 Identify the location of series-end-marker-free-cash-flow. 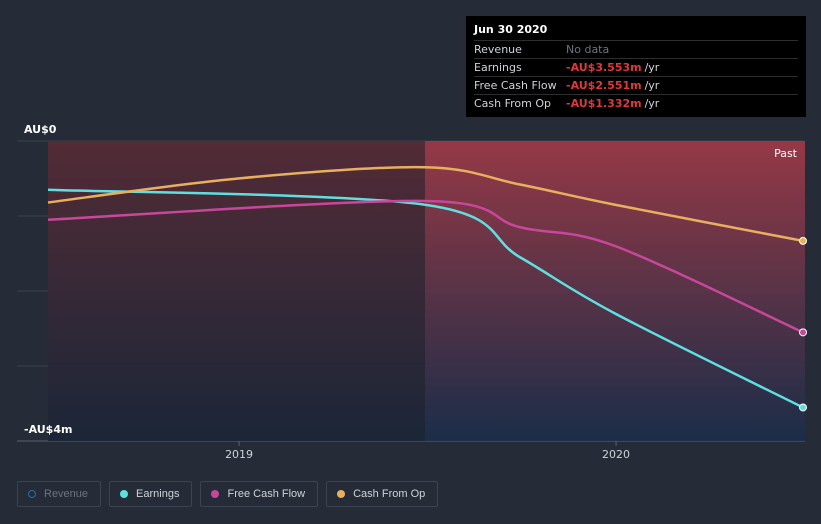
(803, 332).